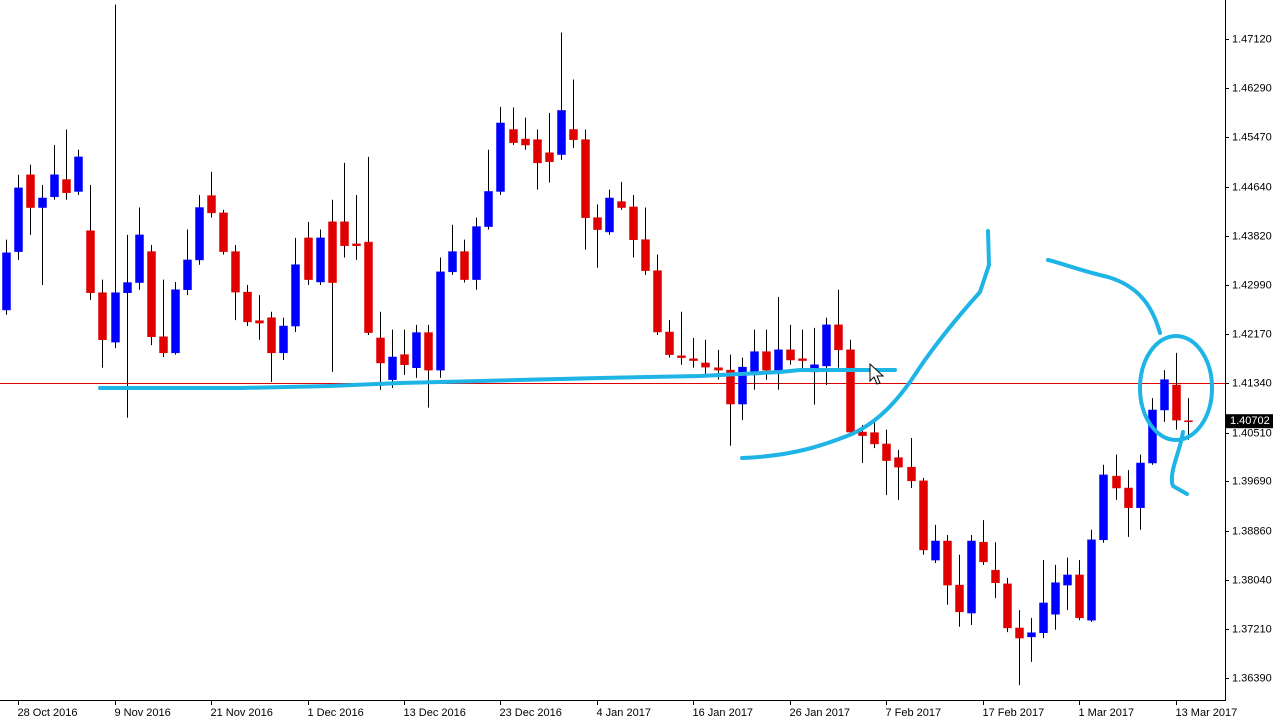  What do you see at coordinates (1252, 678) in the screenshot?
I see `y-tick-label: 1.36390` at bounding box center [1252, 678].